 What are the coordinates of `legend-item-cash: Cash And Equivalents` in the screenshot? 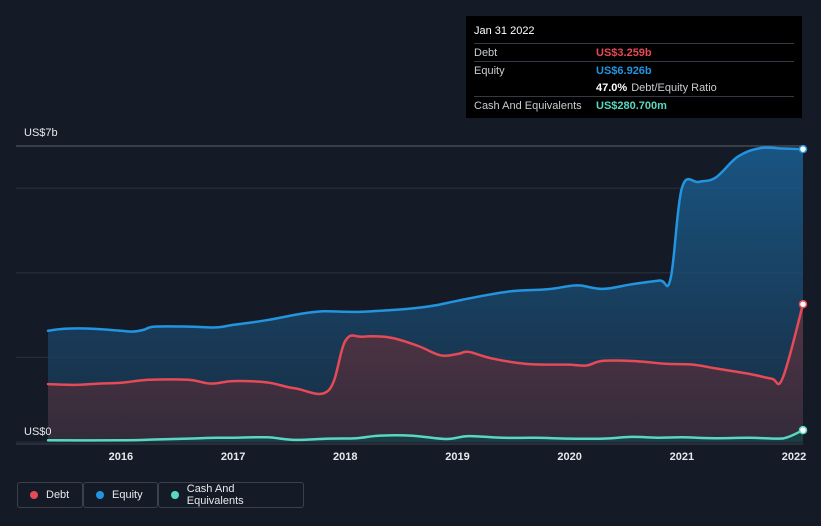 It's located at (231, 495).